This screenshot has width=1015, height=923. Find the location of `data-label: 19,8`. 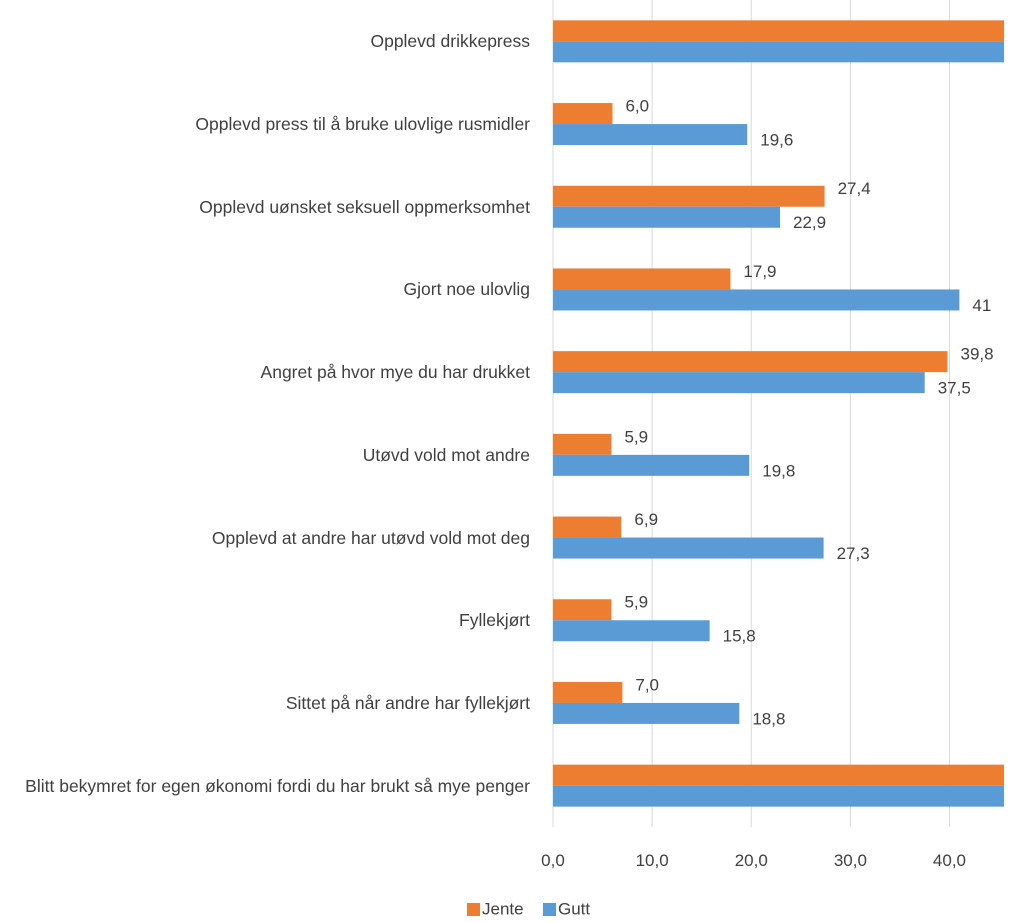

data-label: 19,8 is located at coordinates (778, 470).